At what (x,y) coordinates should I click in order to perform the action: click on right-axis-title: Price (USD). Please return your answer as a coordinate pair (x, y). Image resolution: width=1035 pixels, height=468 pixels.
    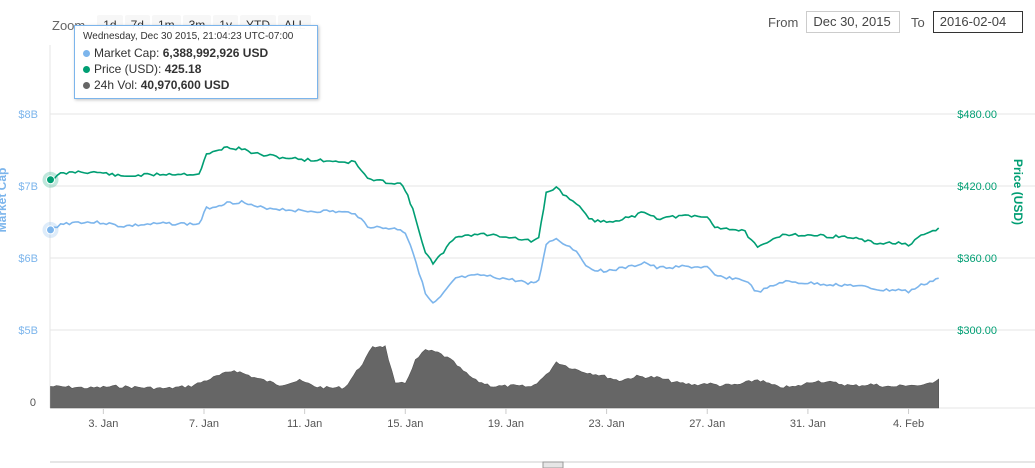
    Looking at the image, I should click on (1018, 192).